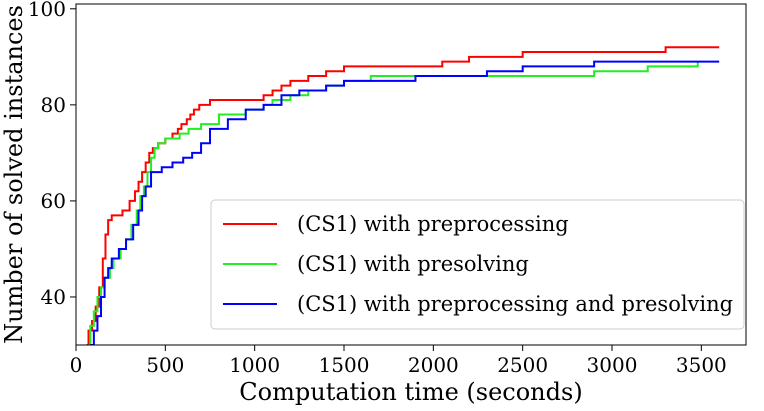 This screenshot has height=411, width=764. What do you see at coordinates (53, 201) in the screenshot?
I see `y-tick-label: 60` at bounding box center [53, 201].